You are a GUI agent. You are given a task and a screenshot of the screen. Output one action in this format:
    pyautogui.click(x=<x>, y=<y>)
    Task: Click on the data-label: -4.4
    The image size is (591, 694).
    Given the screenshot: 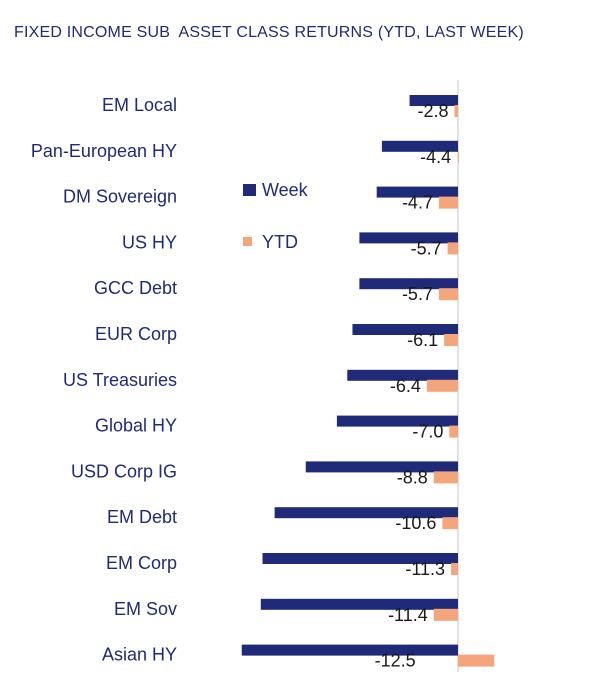 What is the action you would take?
    pyautogui.click(x=435, y=157)
    